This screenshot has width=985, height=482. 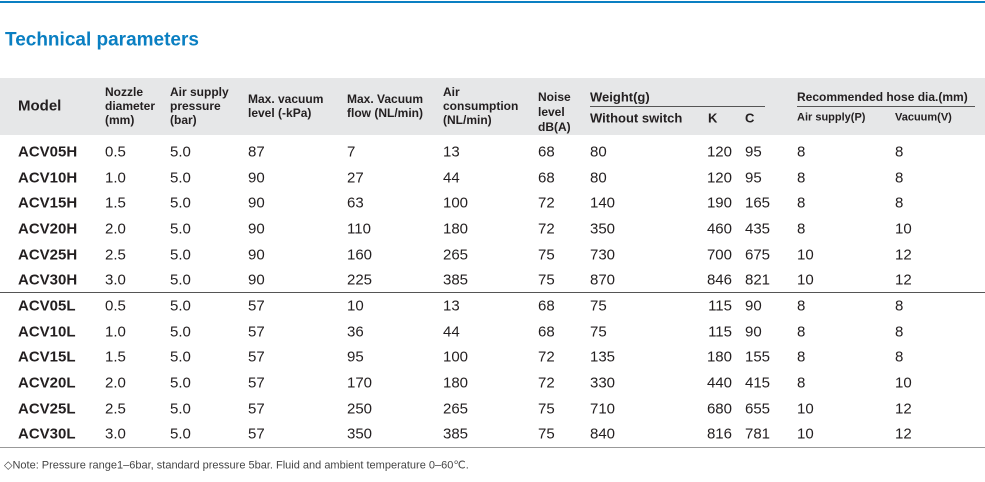 What do you see at coordinates (636, 118) in the screenshot?
I see `subcolumn-header: Without switch` at bounding box center [636, 118].